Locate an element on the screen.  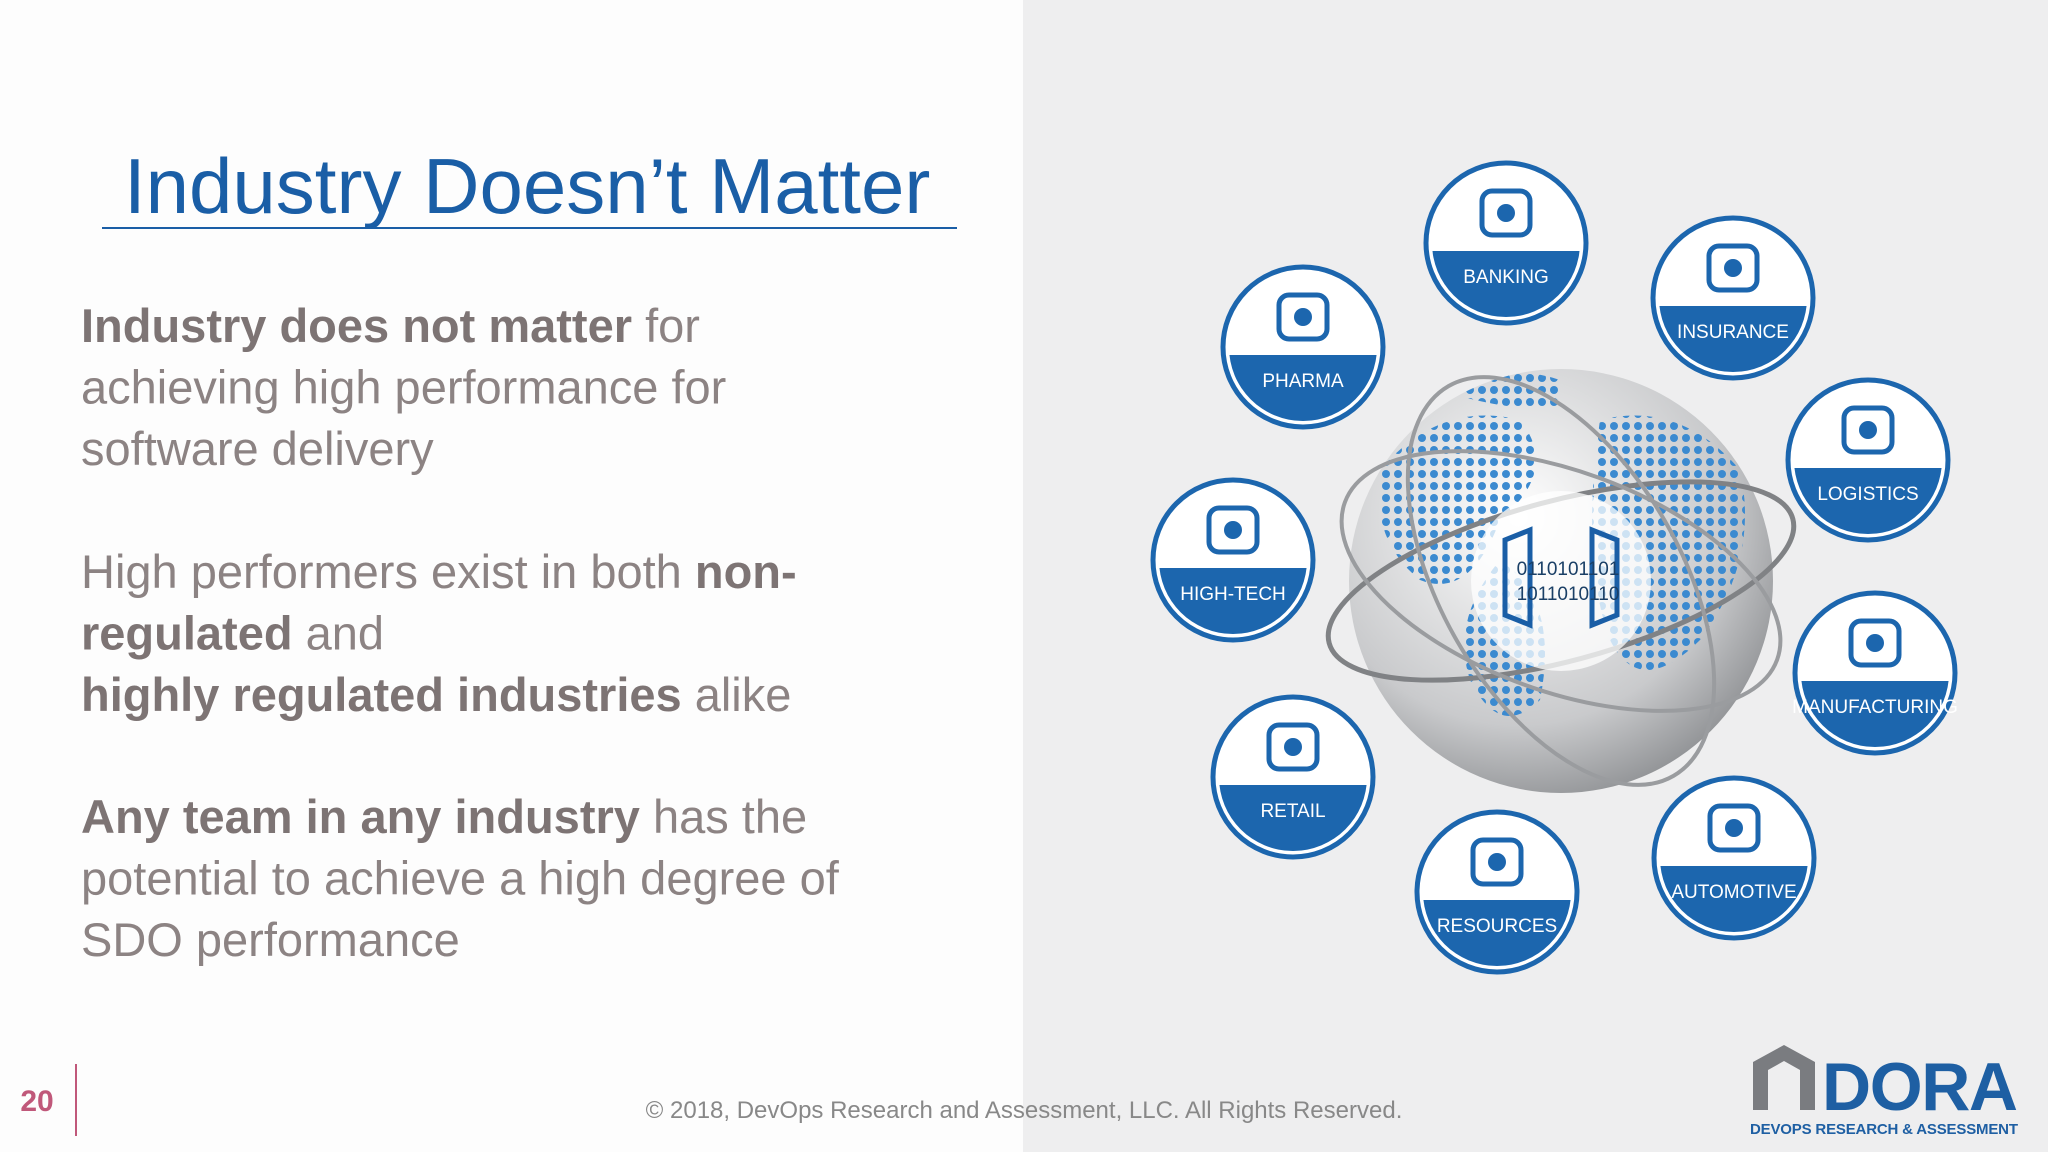
text-run: achieving high performance for is located at coordinates (403, 387).